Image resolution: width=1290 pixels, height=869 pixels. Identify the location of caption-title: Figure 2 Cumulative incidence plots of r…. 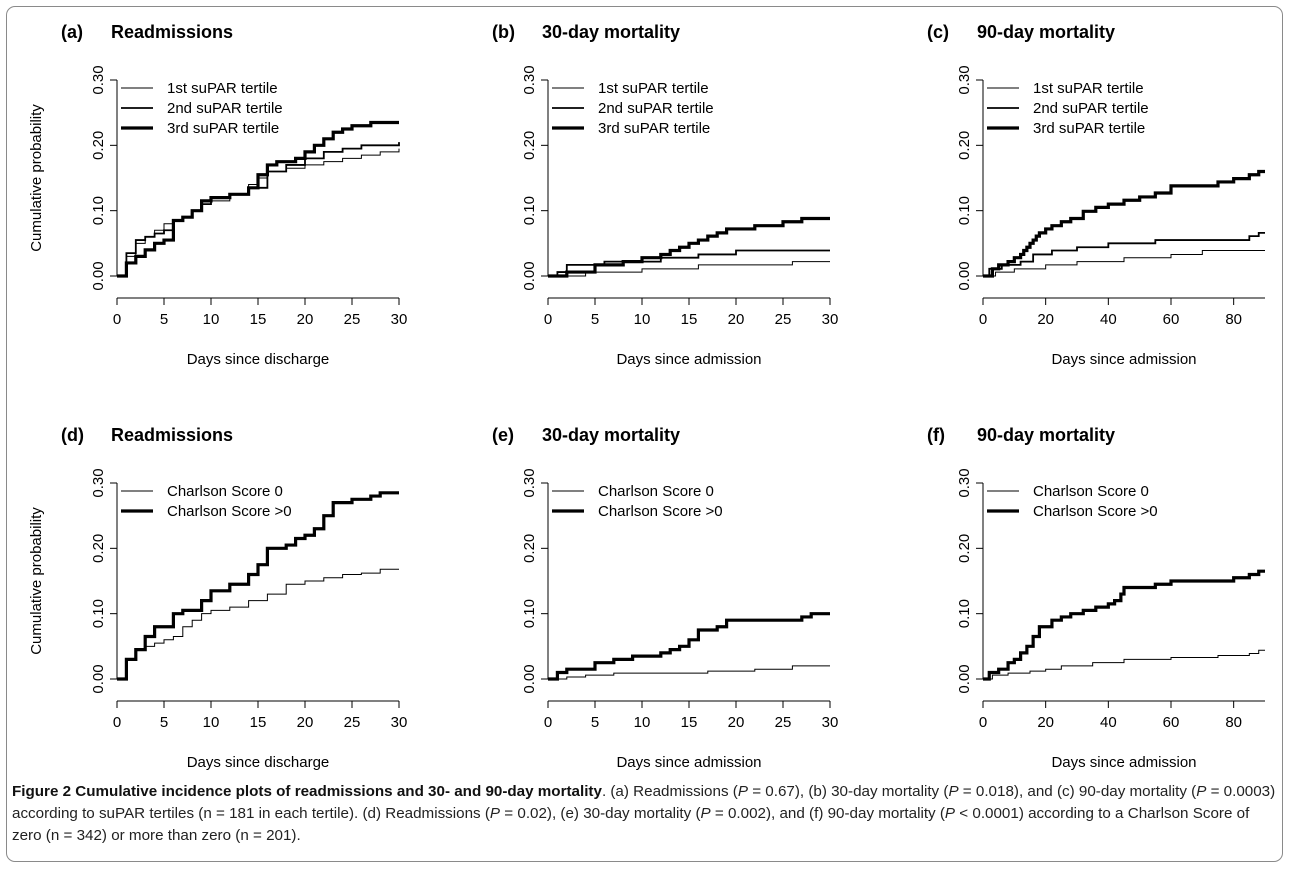
(307, 791).